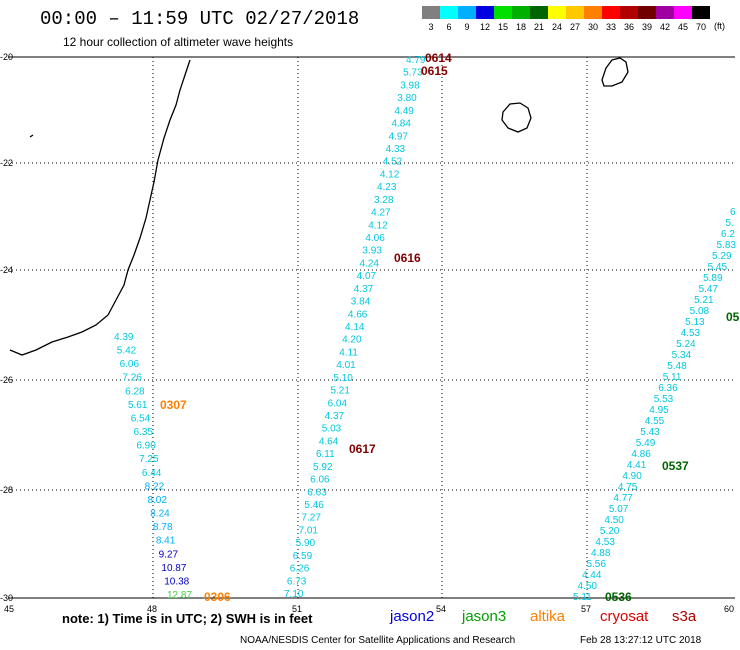 This screenshot has height=650, width=740. I want to click on satellite-legend-item: altika, so click(548, 616).